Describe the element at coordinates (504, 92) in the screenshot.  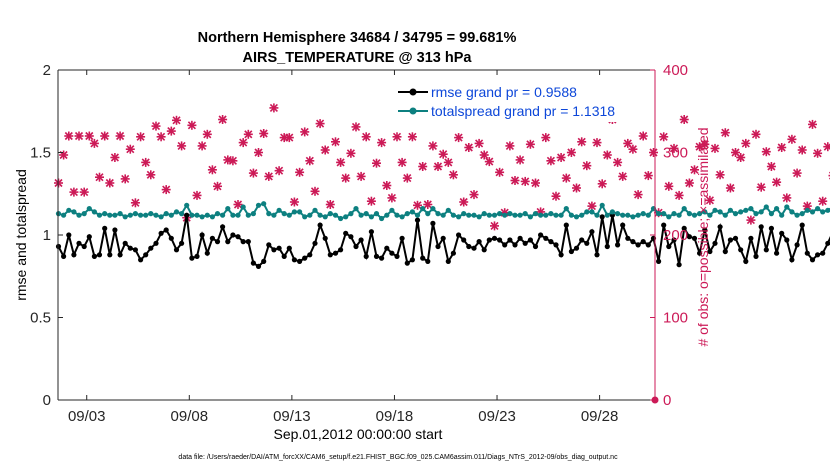
I see `legend-rmse-label: rmse grand pr = 0.9588` at that location.